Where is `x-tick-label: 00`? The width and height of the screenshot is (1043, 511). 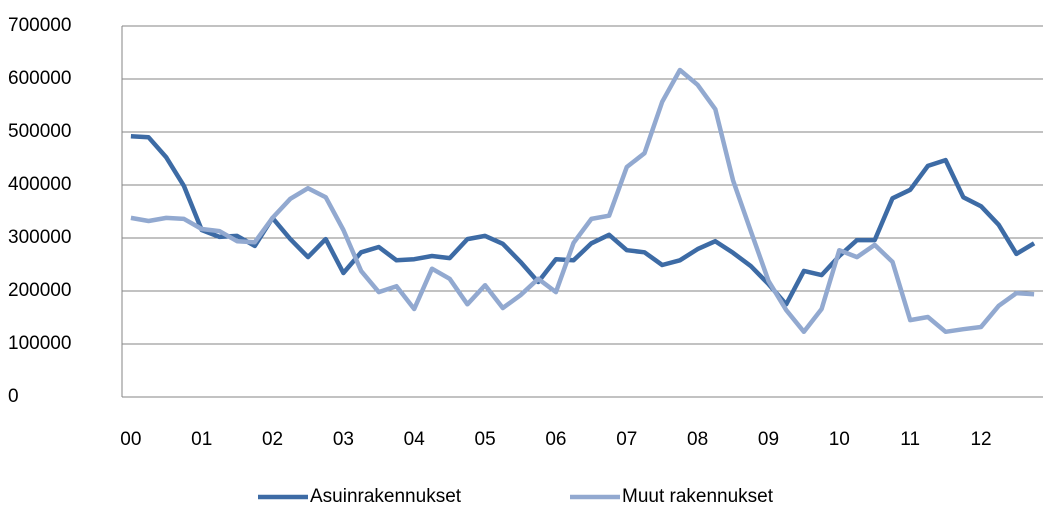
x-tick-label: 00 is located at coordinates (130, 439).